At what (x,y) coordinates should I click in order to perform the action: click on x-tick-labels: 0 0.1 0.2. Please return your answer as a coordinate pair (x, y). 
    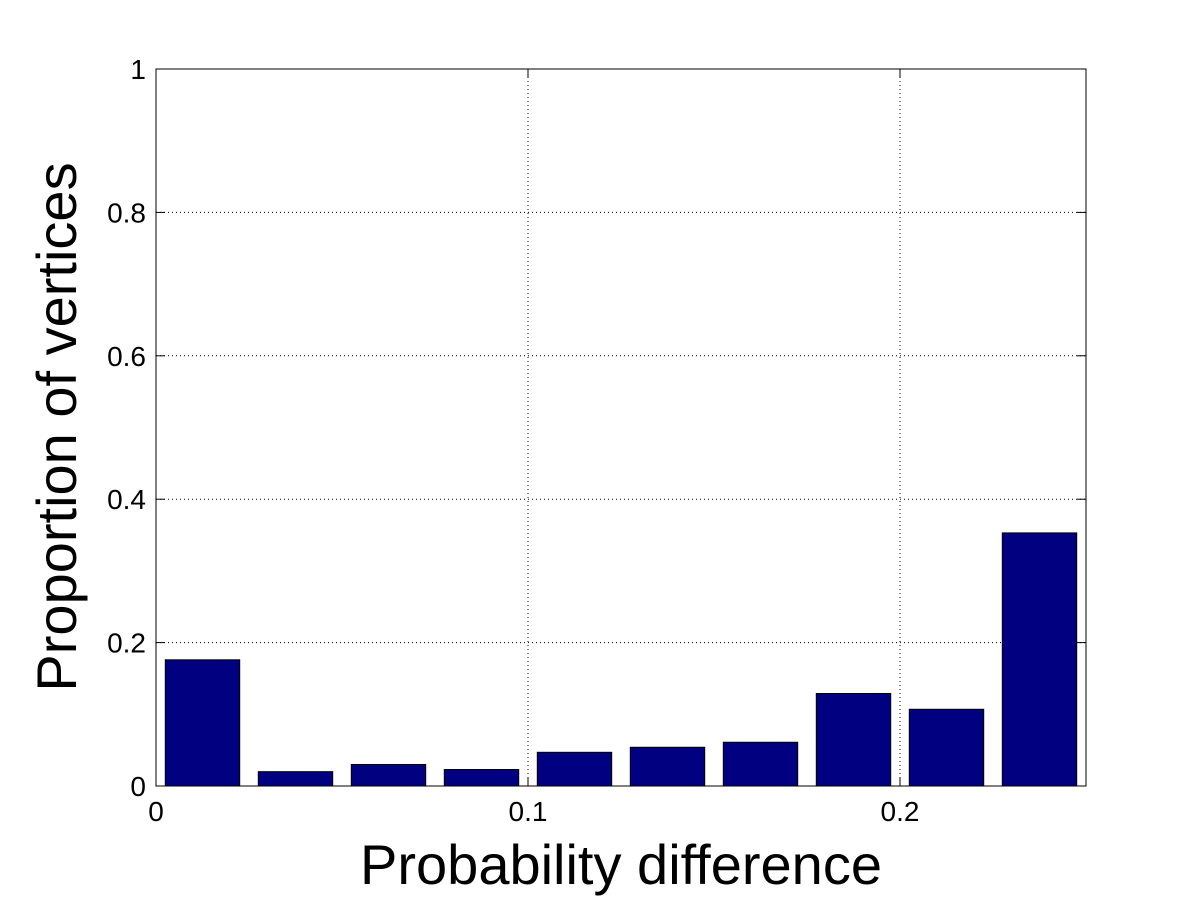
    Looking at the image, I should click on (533, 811).